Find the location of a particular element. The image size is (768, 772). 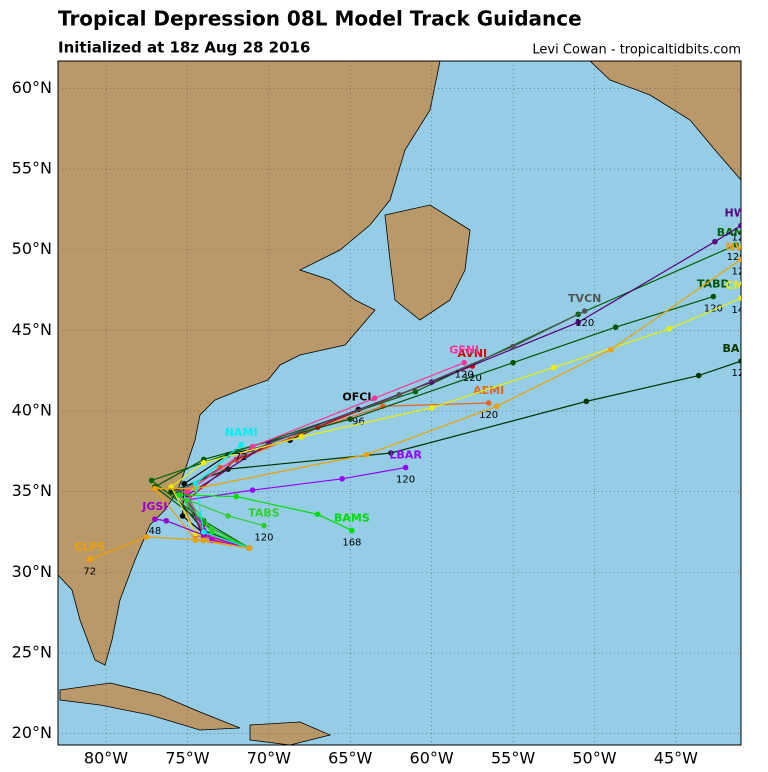

greenland is located at coordinates (665, 121).